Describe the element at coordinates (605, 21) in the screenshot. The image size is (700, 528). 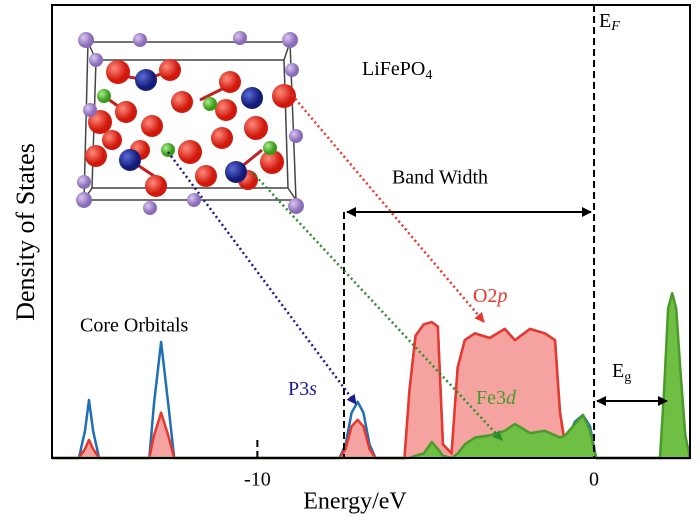
I see `fermi-text: E` at that location.